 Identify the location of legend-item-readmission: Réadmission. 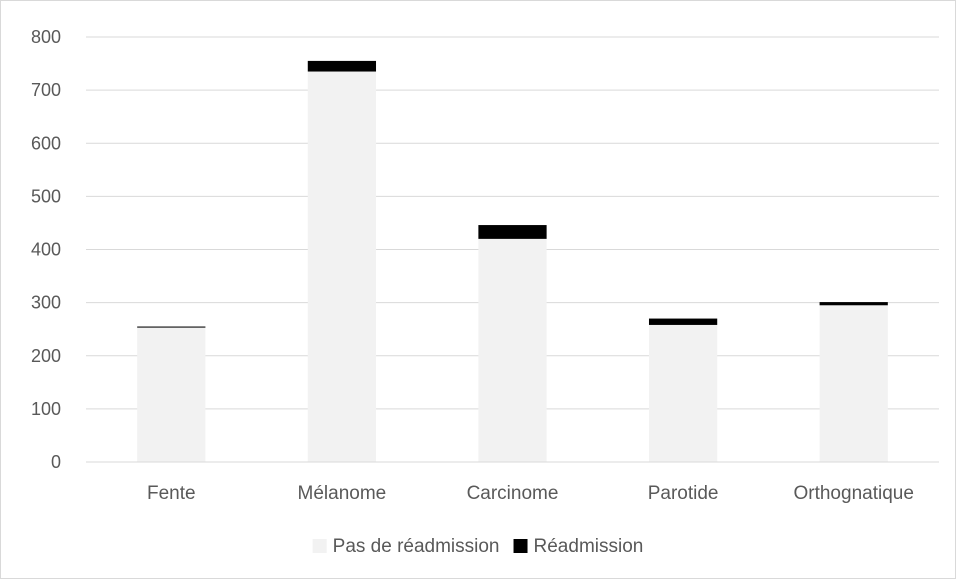
(578, 546).